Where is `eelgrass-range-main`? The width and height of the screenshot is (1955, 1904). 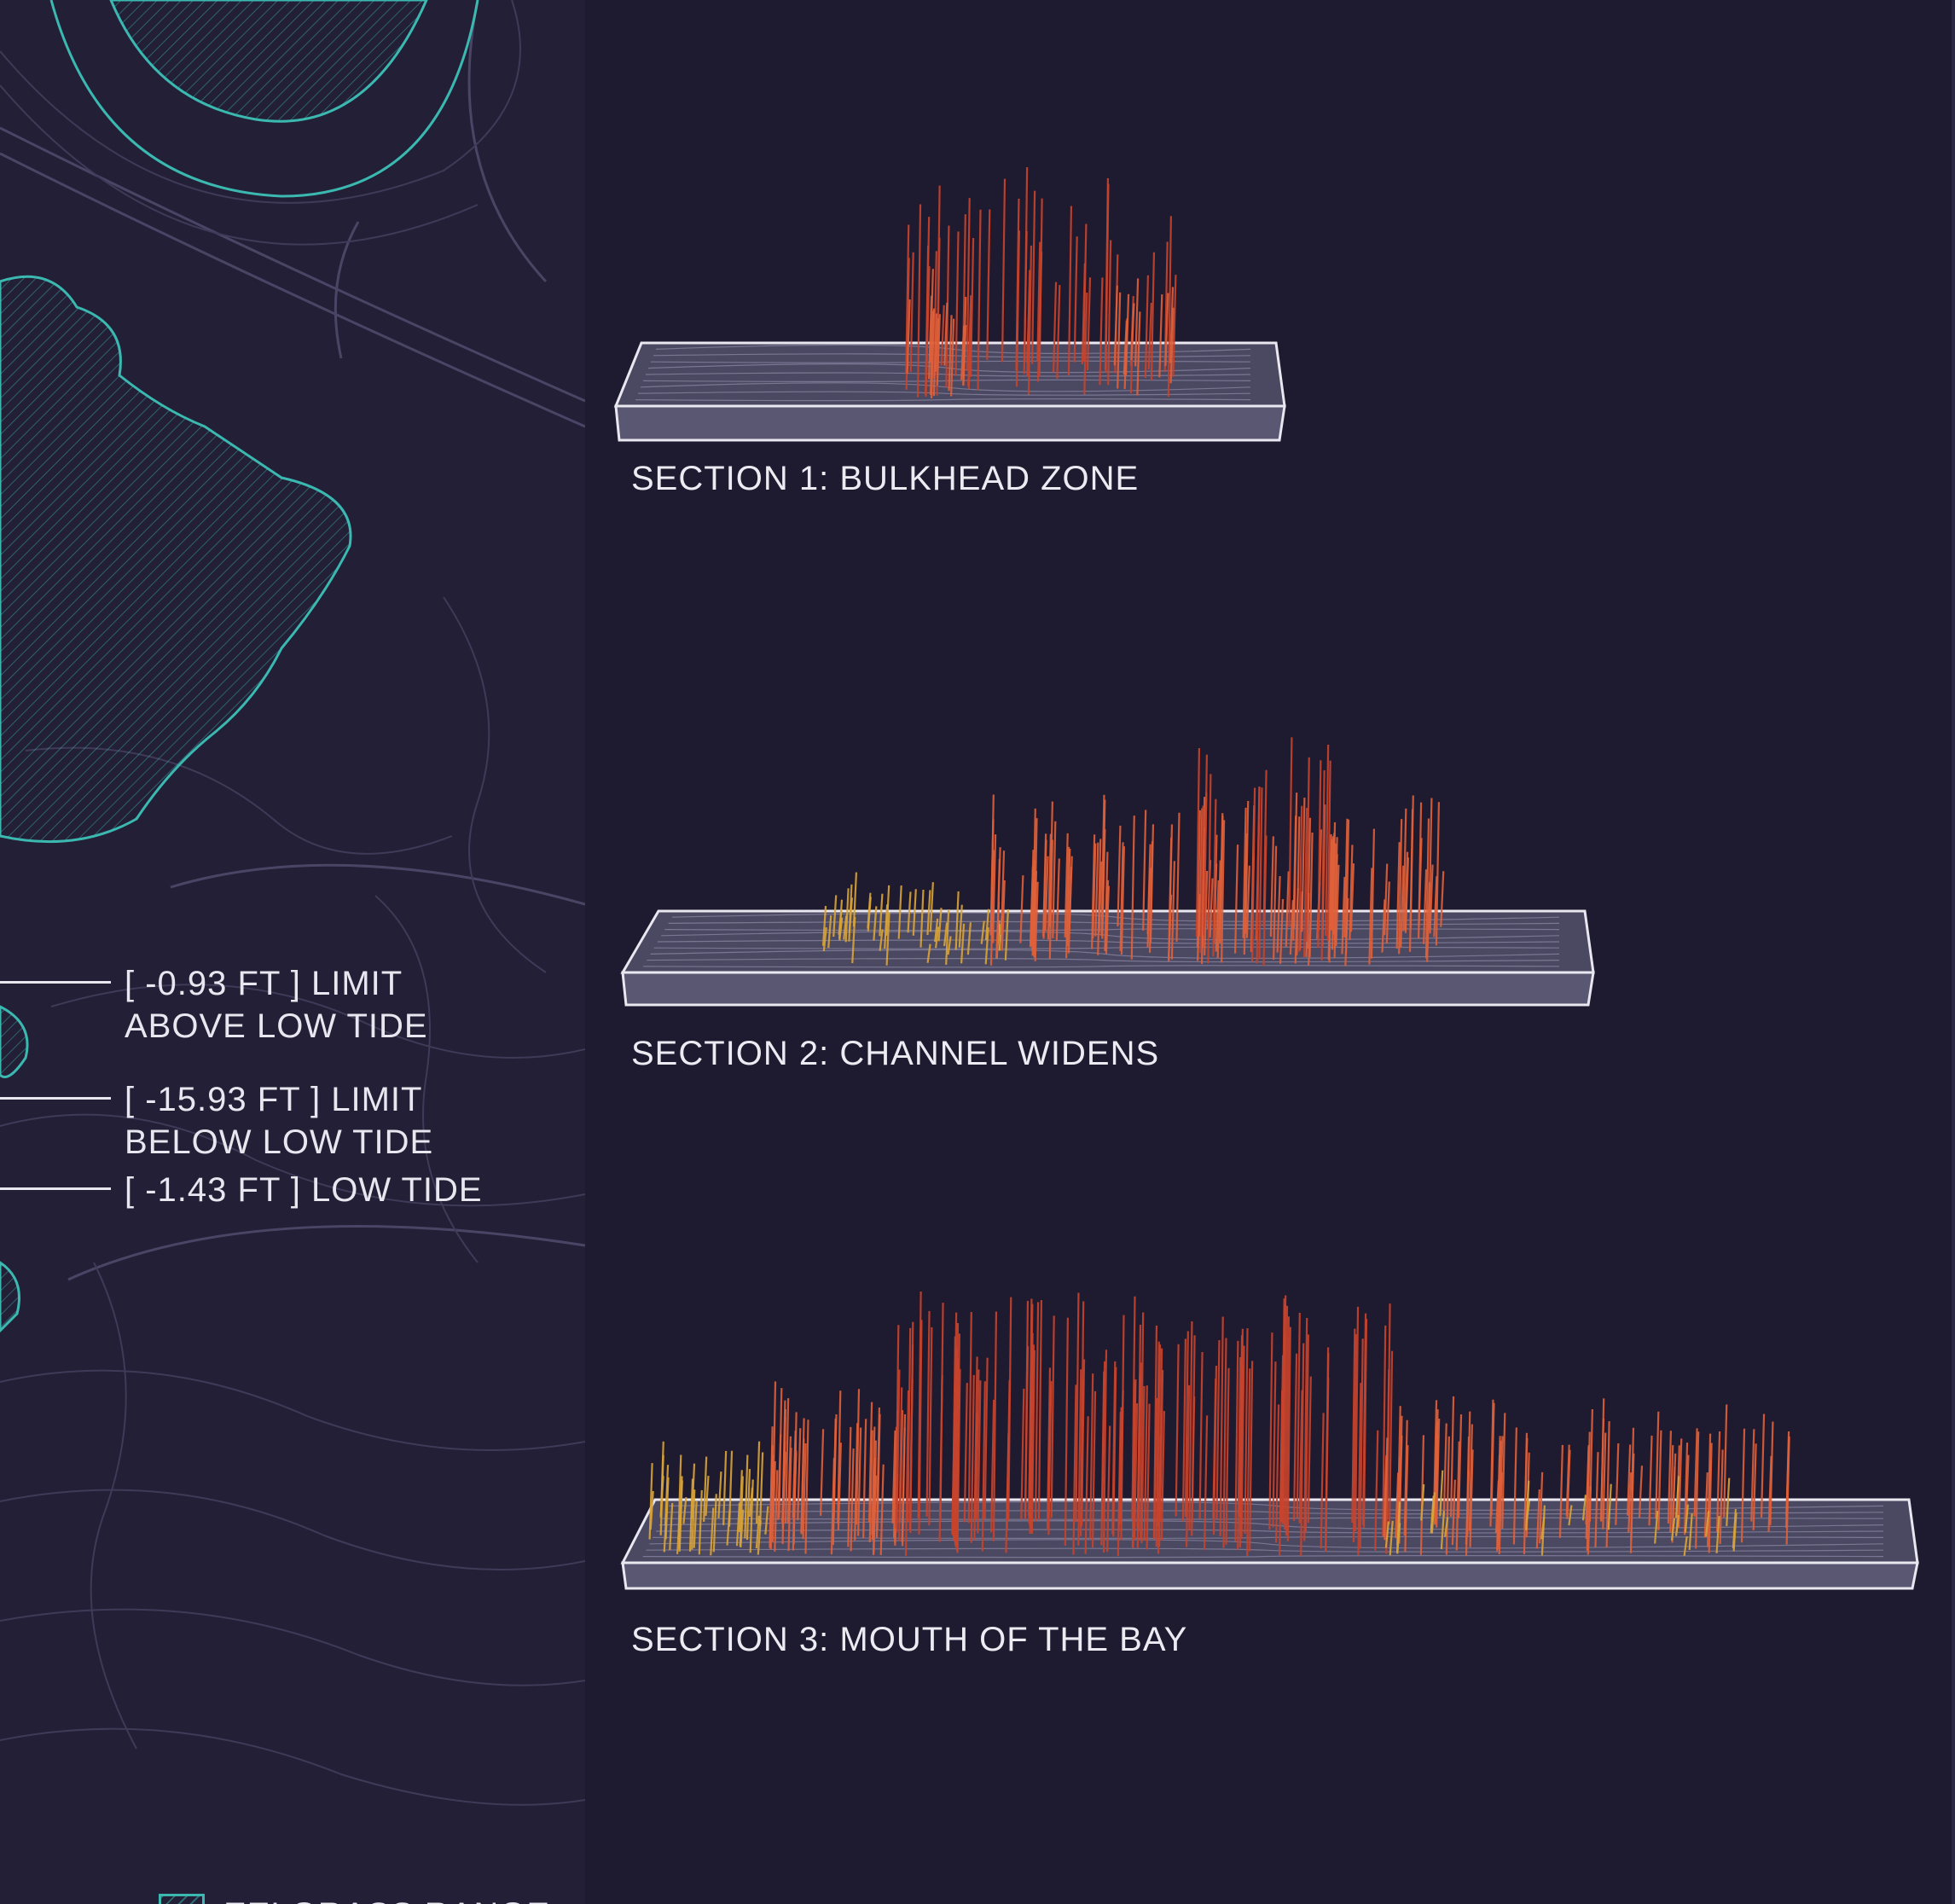 eelgrass-range-main is located at coordinates (176, 559).